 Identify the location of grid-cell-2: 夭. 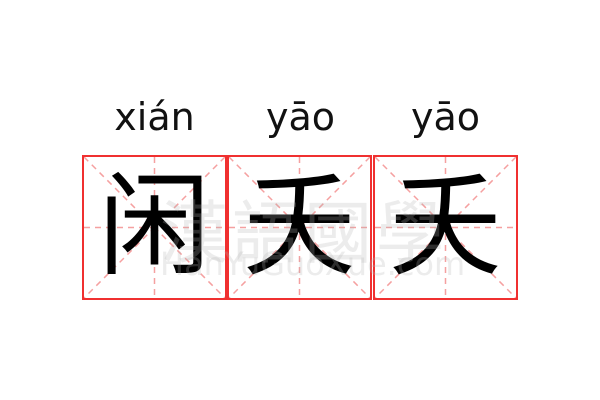
(299, 227).